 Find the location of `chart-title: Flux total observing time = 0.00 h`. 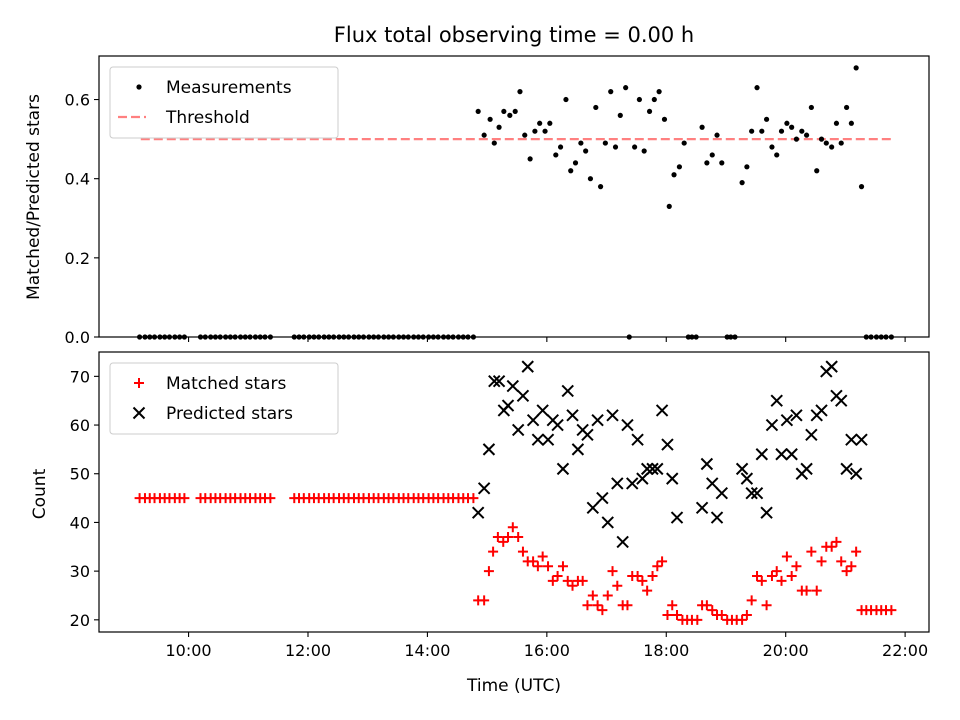

chart-title: Flux total observing time = 0.00 h is located at coordinates (514, 35).